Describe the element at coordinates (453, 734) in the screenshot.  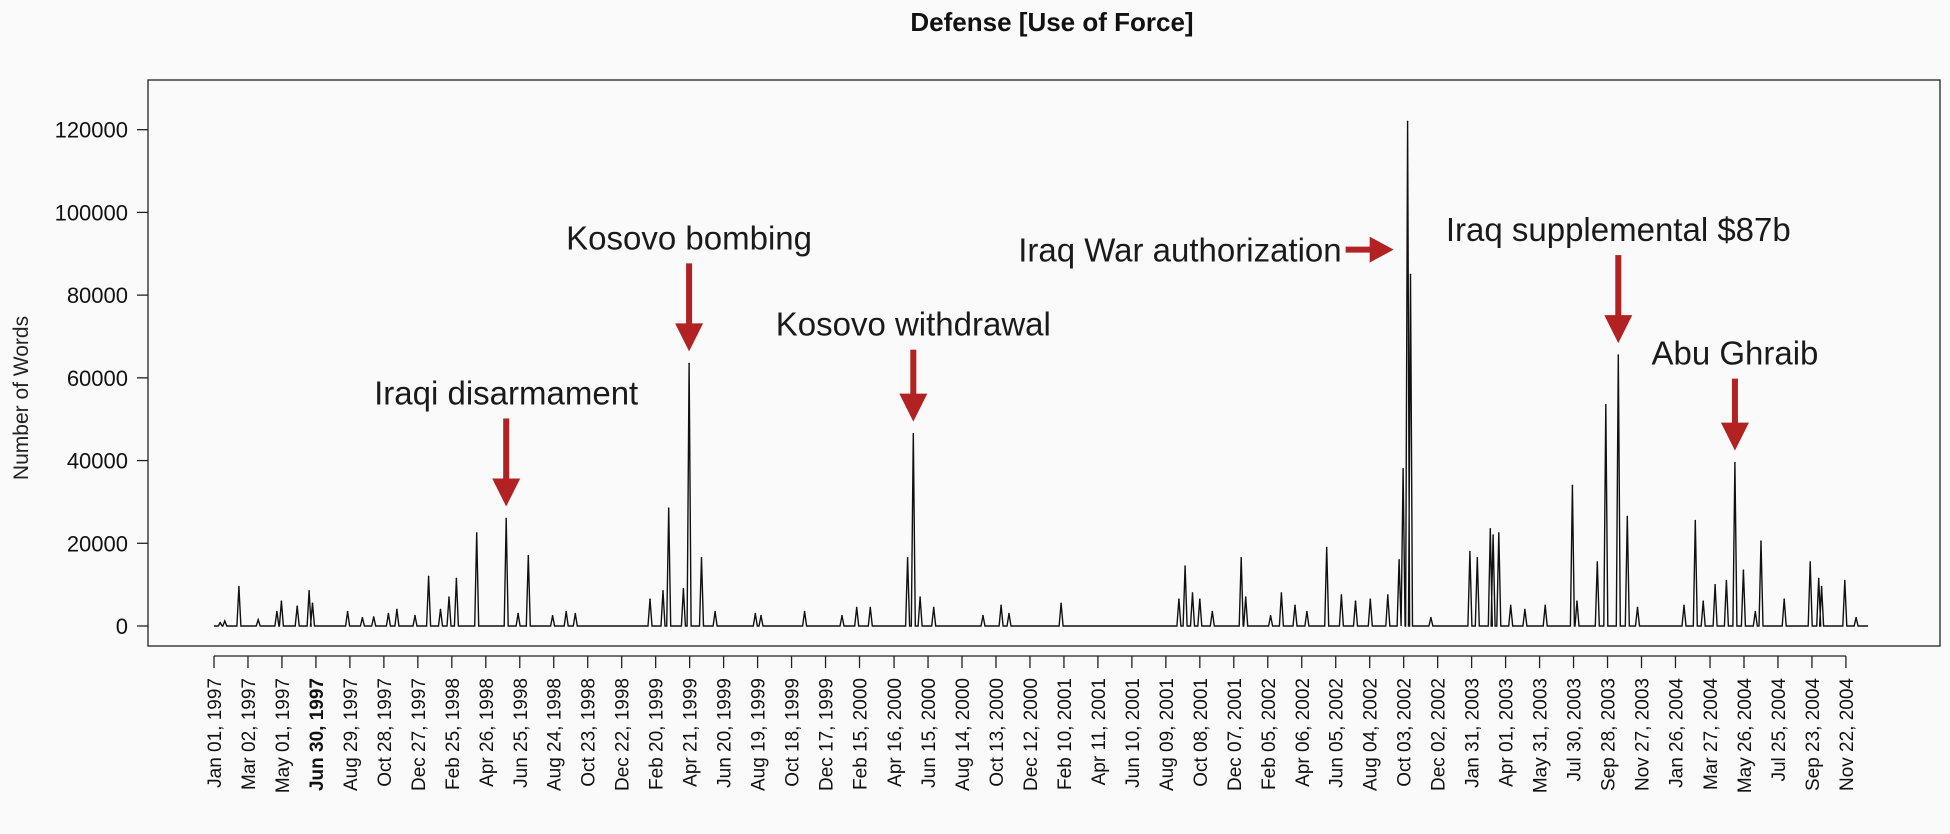
I see `x-tick-label: Feb 25, 1998` at that location.